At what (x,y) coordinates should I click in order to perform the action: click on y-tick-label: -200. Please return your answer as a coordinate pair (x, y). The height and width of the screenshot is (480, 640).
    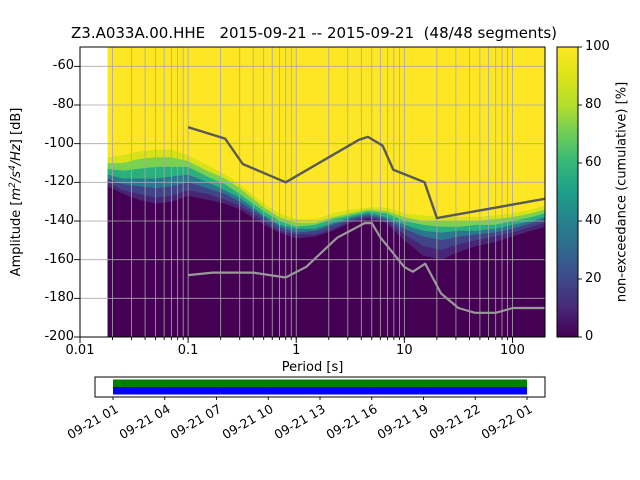
    Looking at the image, I should click on (59, 336).